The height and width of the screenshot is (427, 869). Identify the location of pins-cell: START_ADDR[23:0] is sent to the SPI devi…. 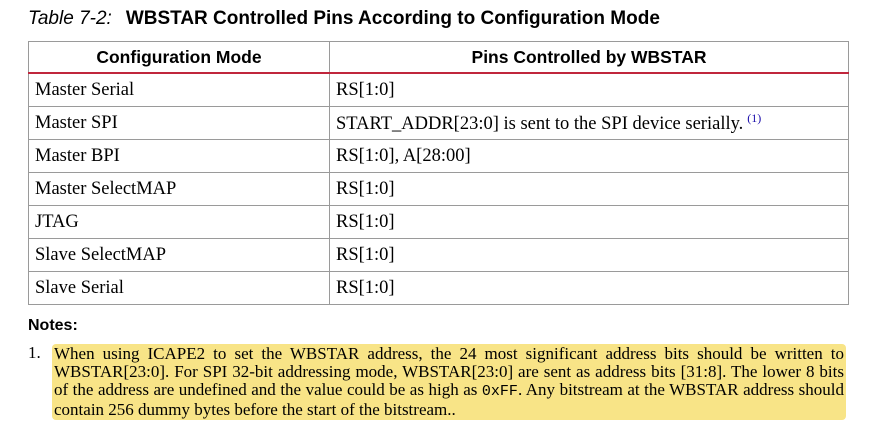
(589, 123).